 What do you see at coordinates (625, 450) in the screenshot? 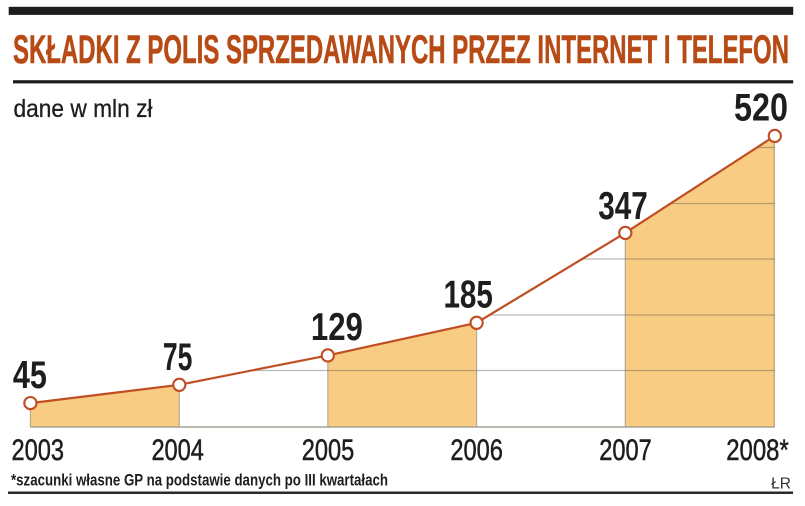
I see `svg-text: 2007` at bounding box center [625, 450].